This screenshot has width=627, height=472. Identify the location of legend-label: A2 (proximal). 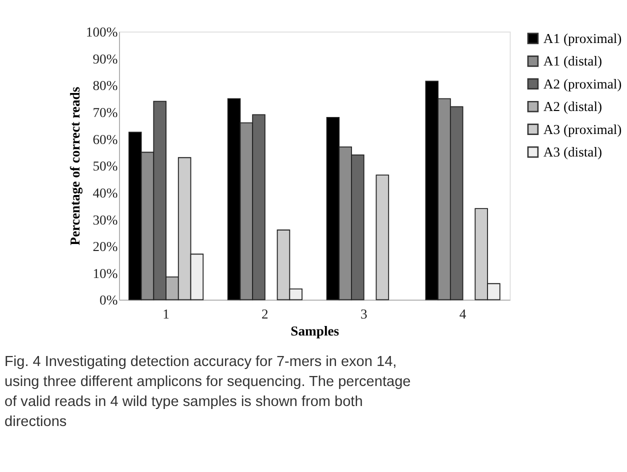
(582, 84).